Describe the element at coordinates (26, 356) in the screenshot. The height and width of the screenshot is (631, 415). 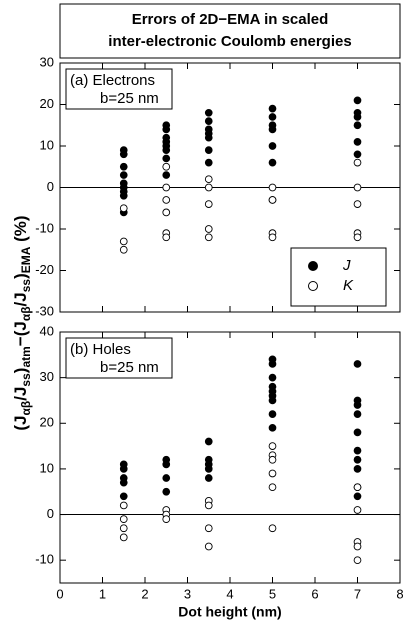
I see `y-axis-label-part: atm` at that location.